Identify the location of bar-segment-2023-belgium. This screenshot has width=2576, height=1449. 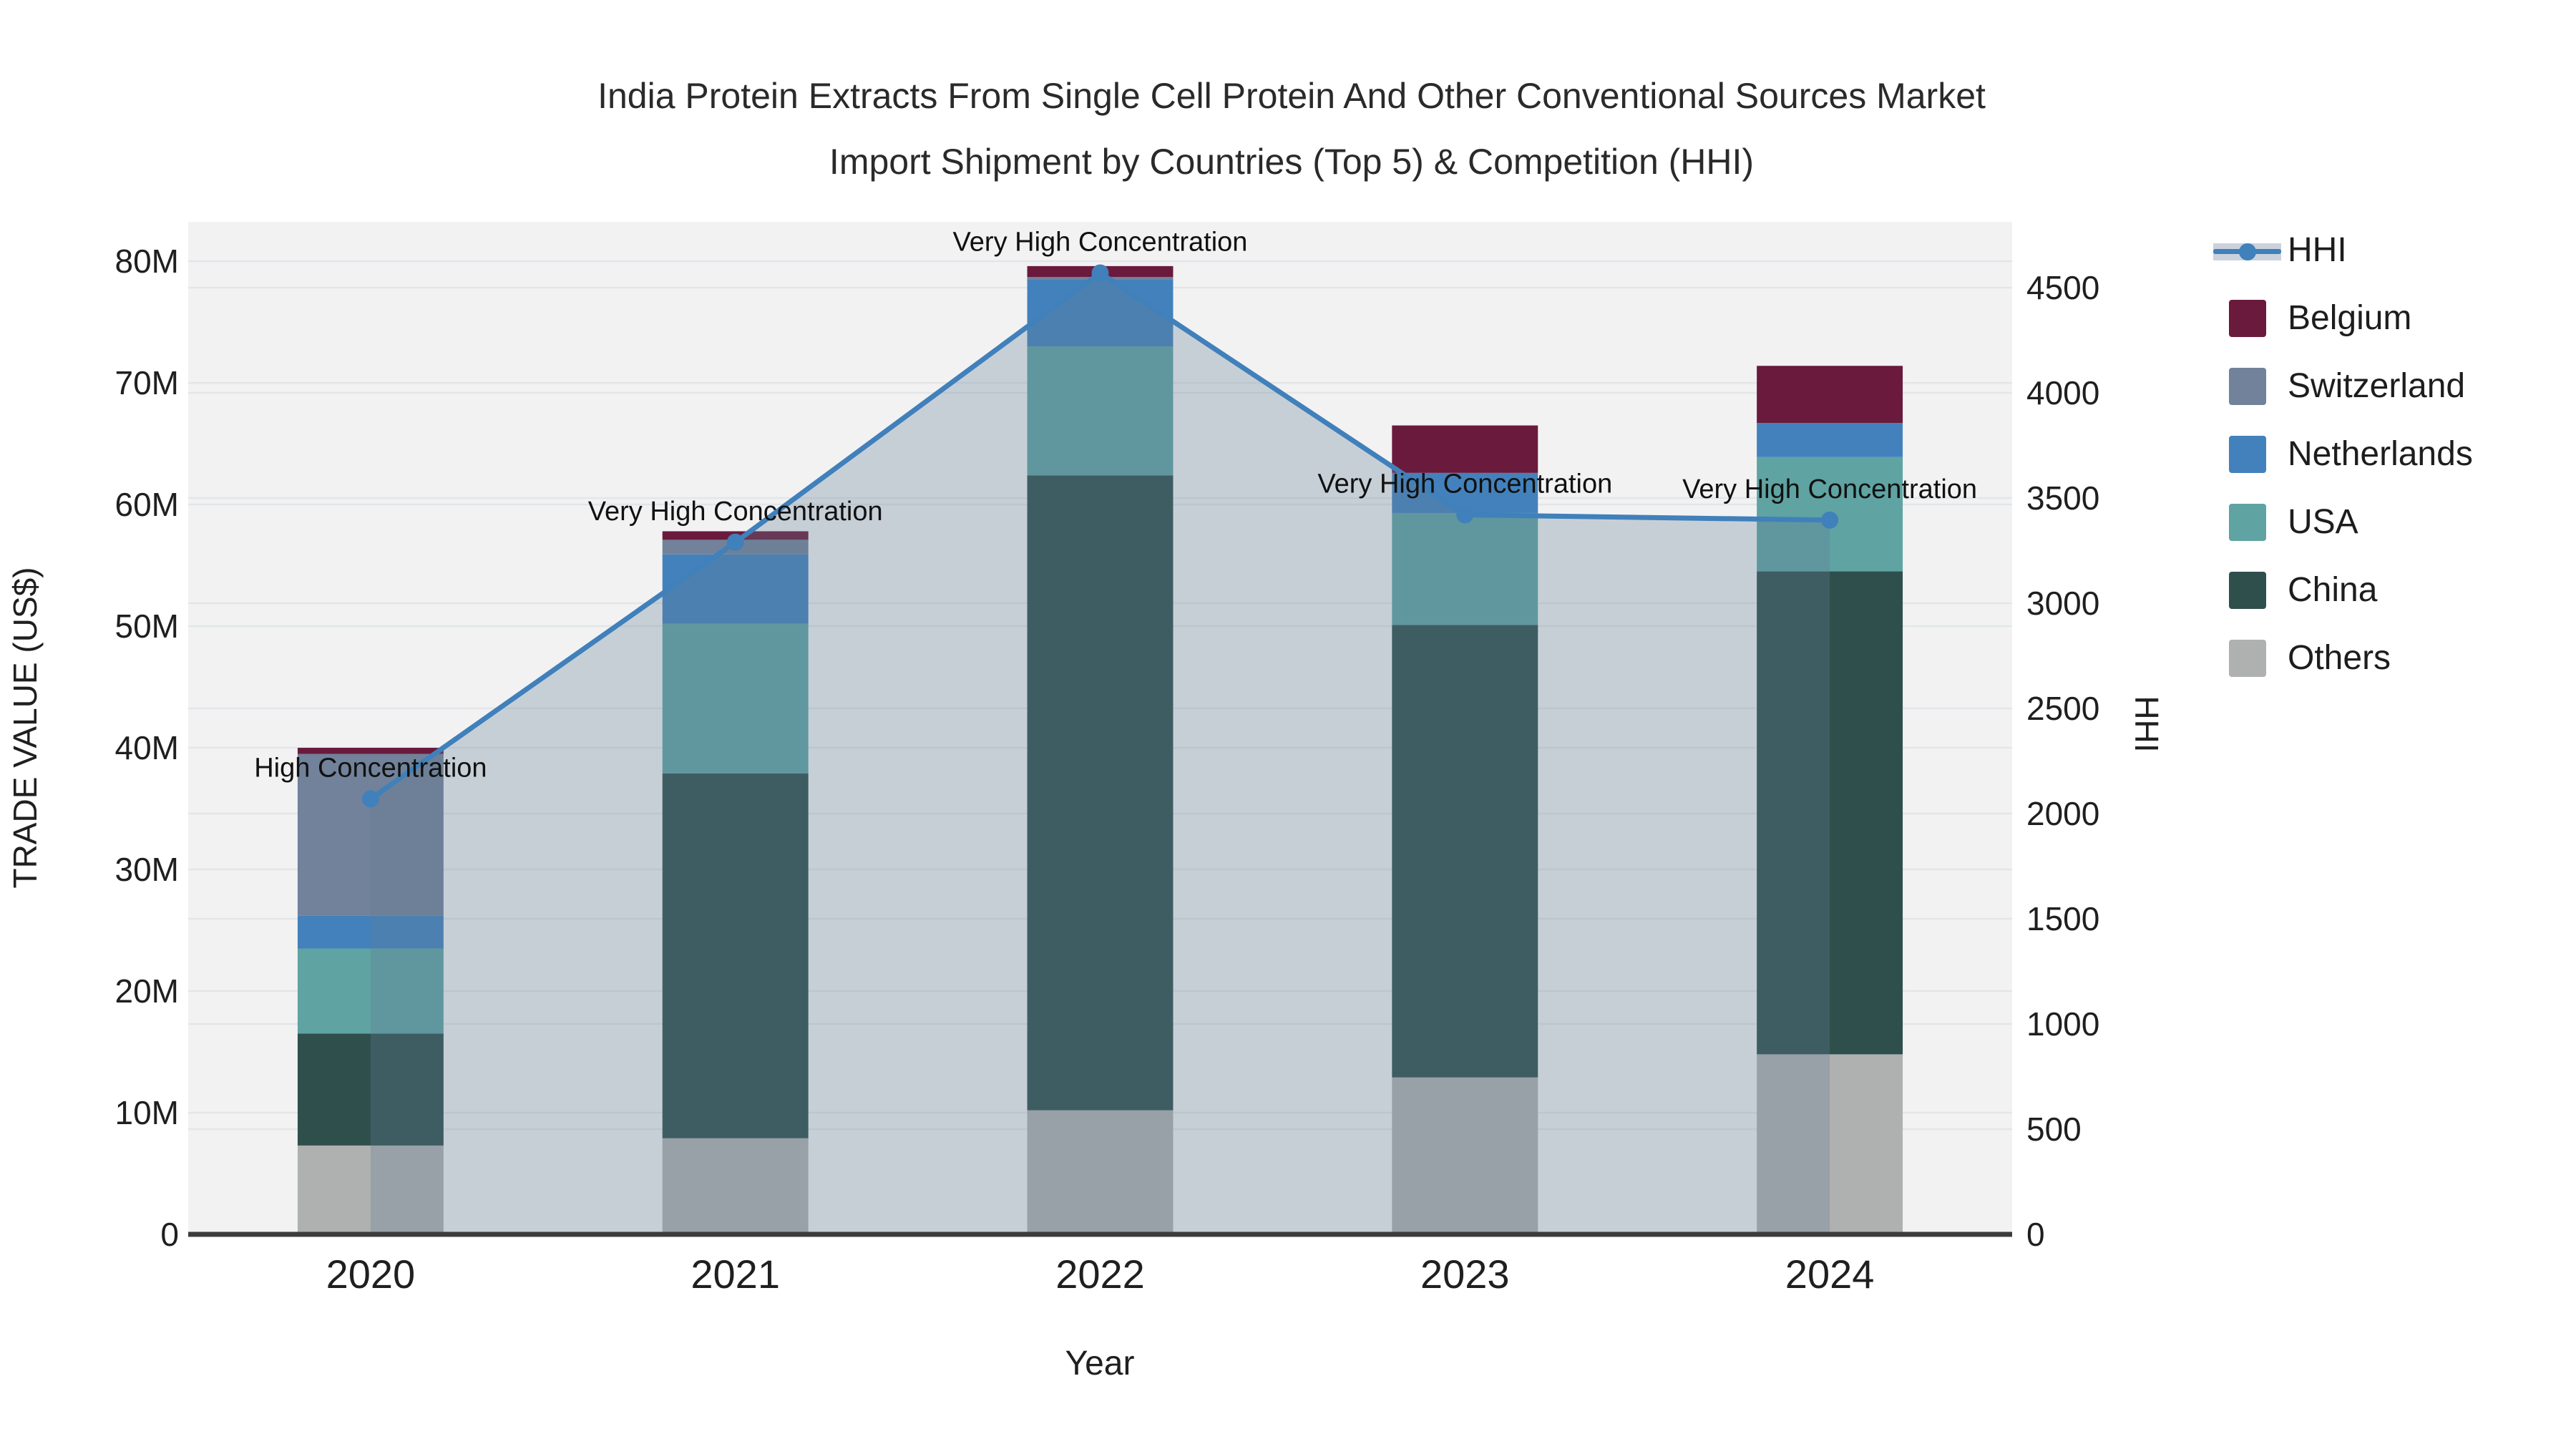
(1465, 449).